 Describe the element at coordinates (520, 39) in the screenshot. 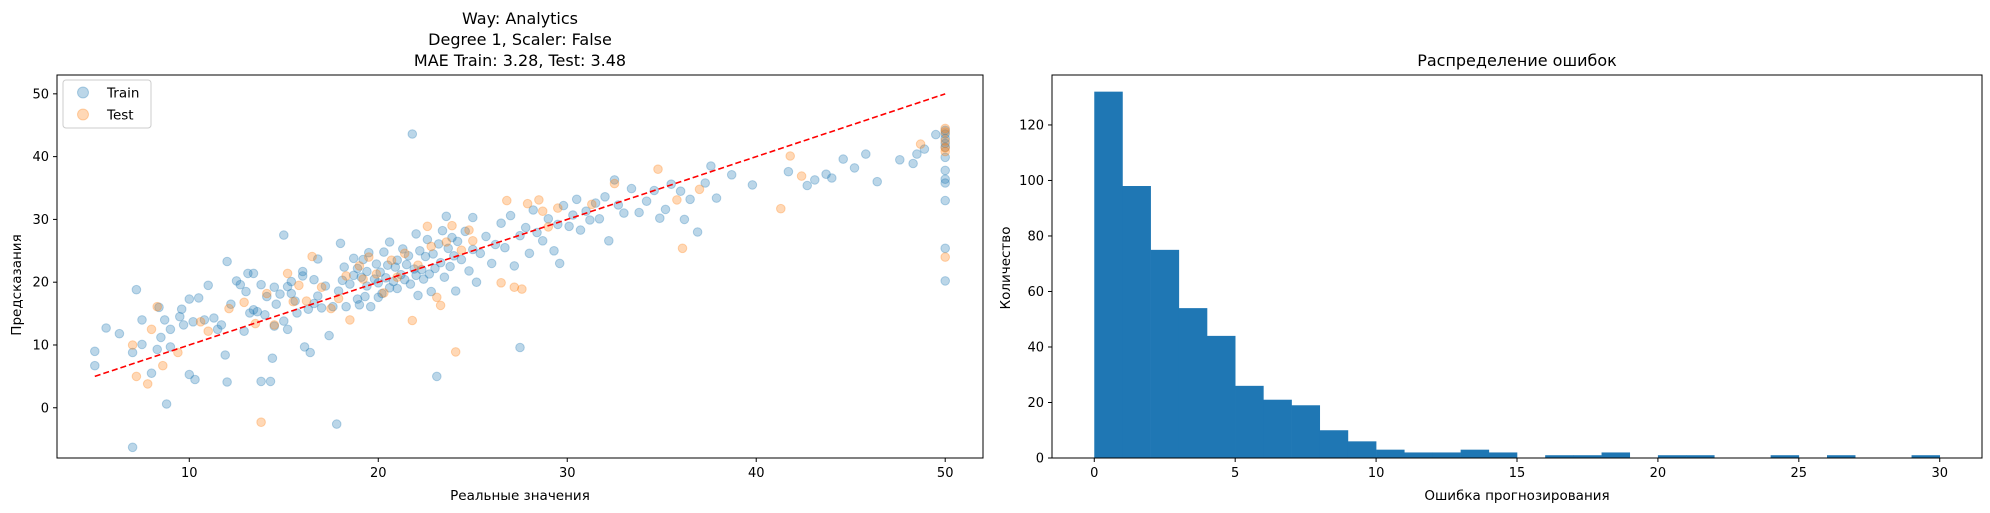

I see `scatter-title-line-2: Degree 1, Scaler: False` at that location.